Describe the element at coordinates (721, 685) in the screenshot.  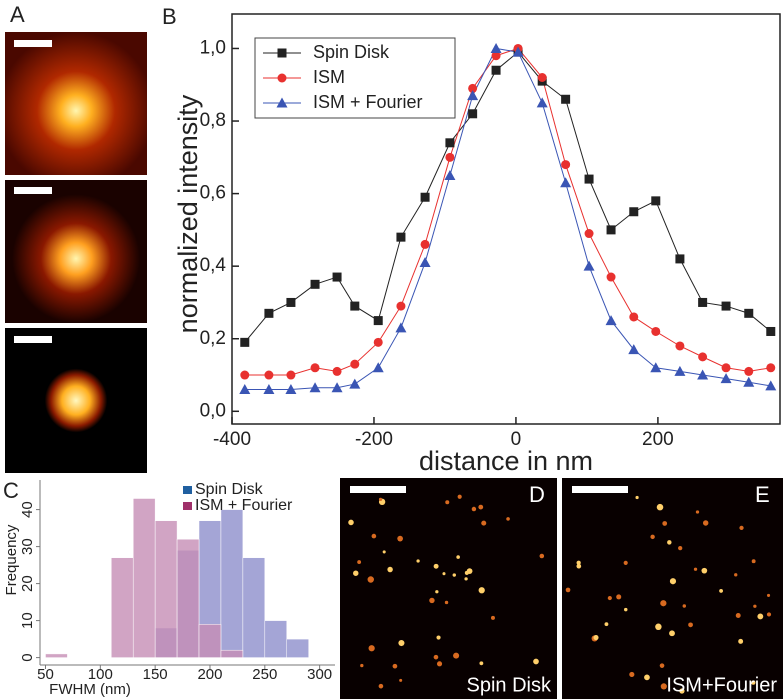
I see `image-caption: ISM+Fourier` at that location.